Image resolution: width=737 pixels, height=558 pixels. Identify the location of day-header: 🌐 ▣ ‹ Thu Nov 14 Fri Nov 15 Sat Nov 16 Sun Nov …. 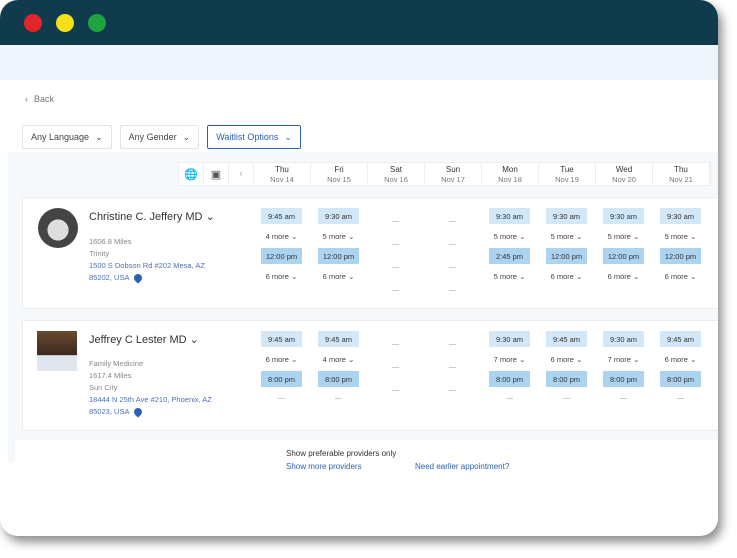
(444, 174).